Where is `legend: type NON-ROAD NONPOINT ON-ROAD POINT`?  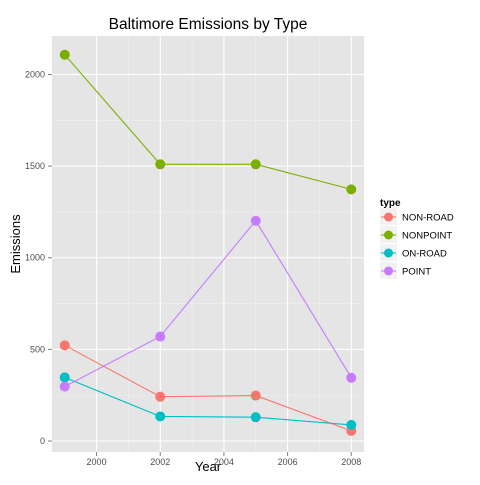 legend: type NON-ROAD NONPOINT ON-ROAD POINT is located at coordinates (417, 238).